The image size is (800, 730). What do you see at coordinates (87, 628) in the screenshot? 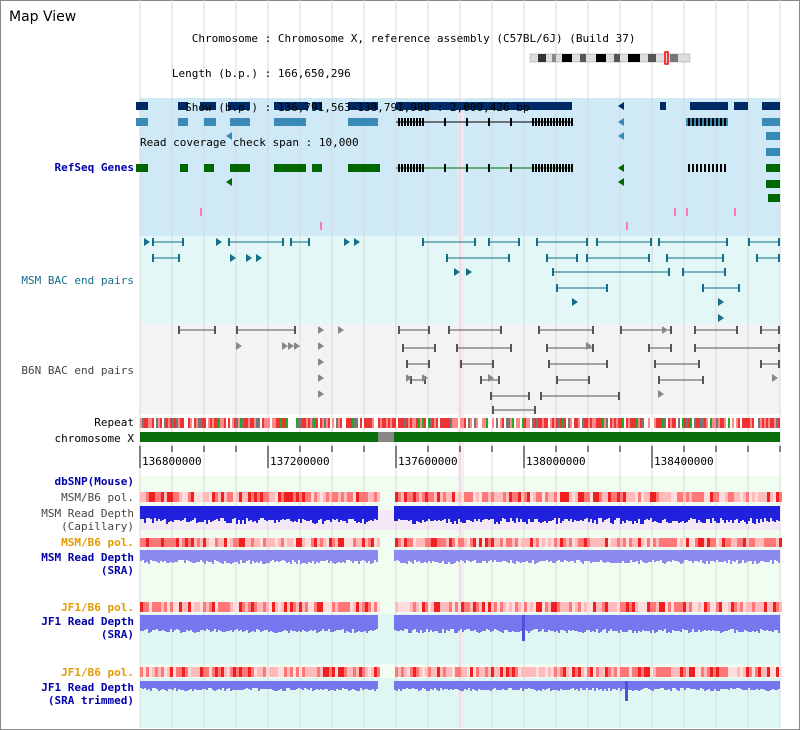
I see `label-jf1-depth-sra: JF1 Read Depth (SRA)` at bounding box center [87, 628].